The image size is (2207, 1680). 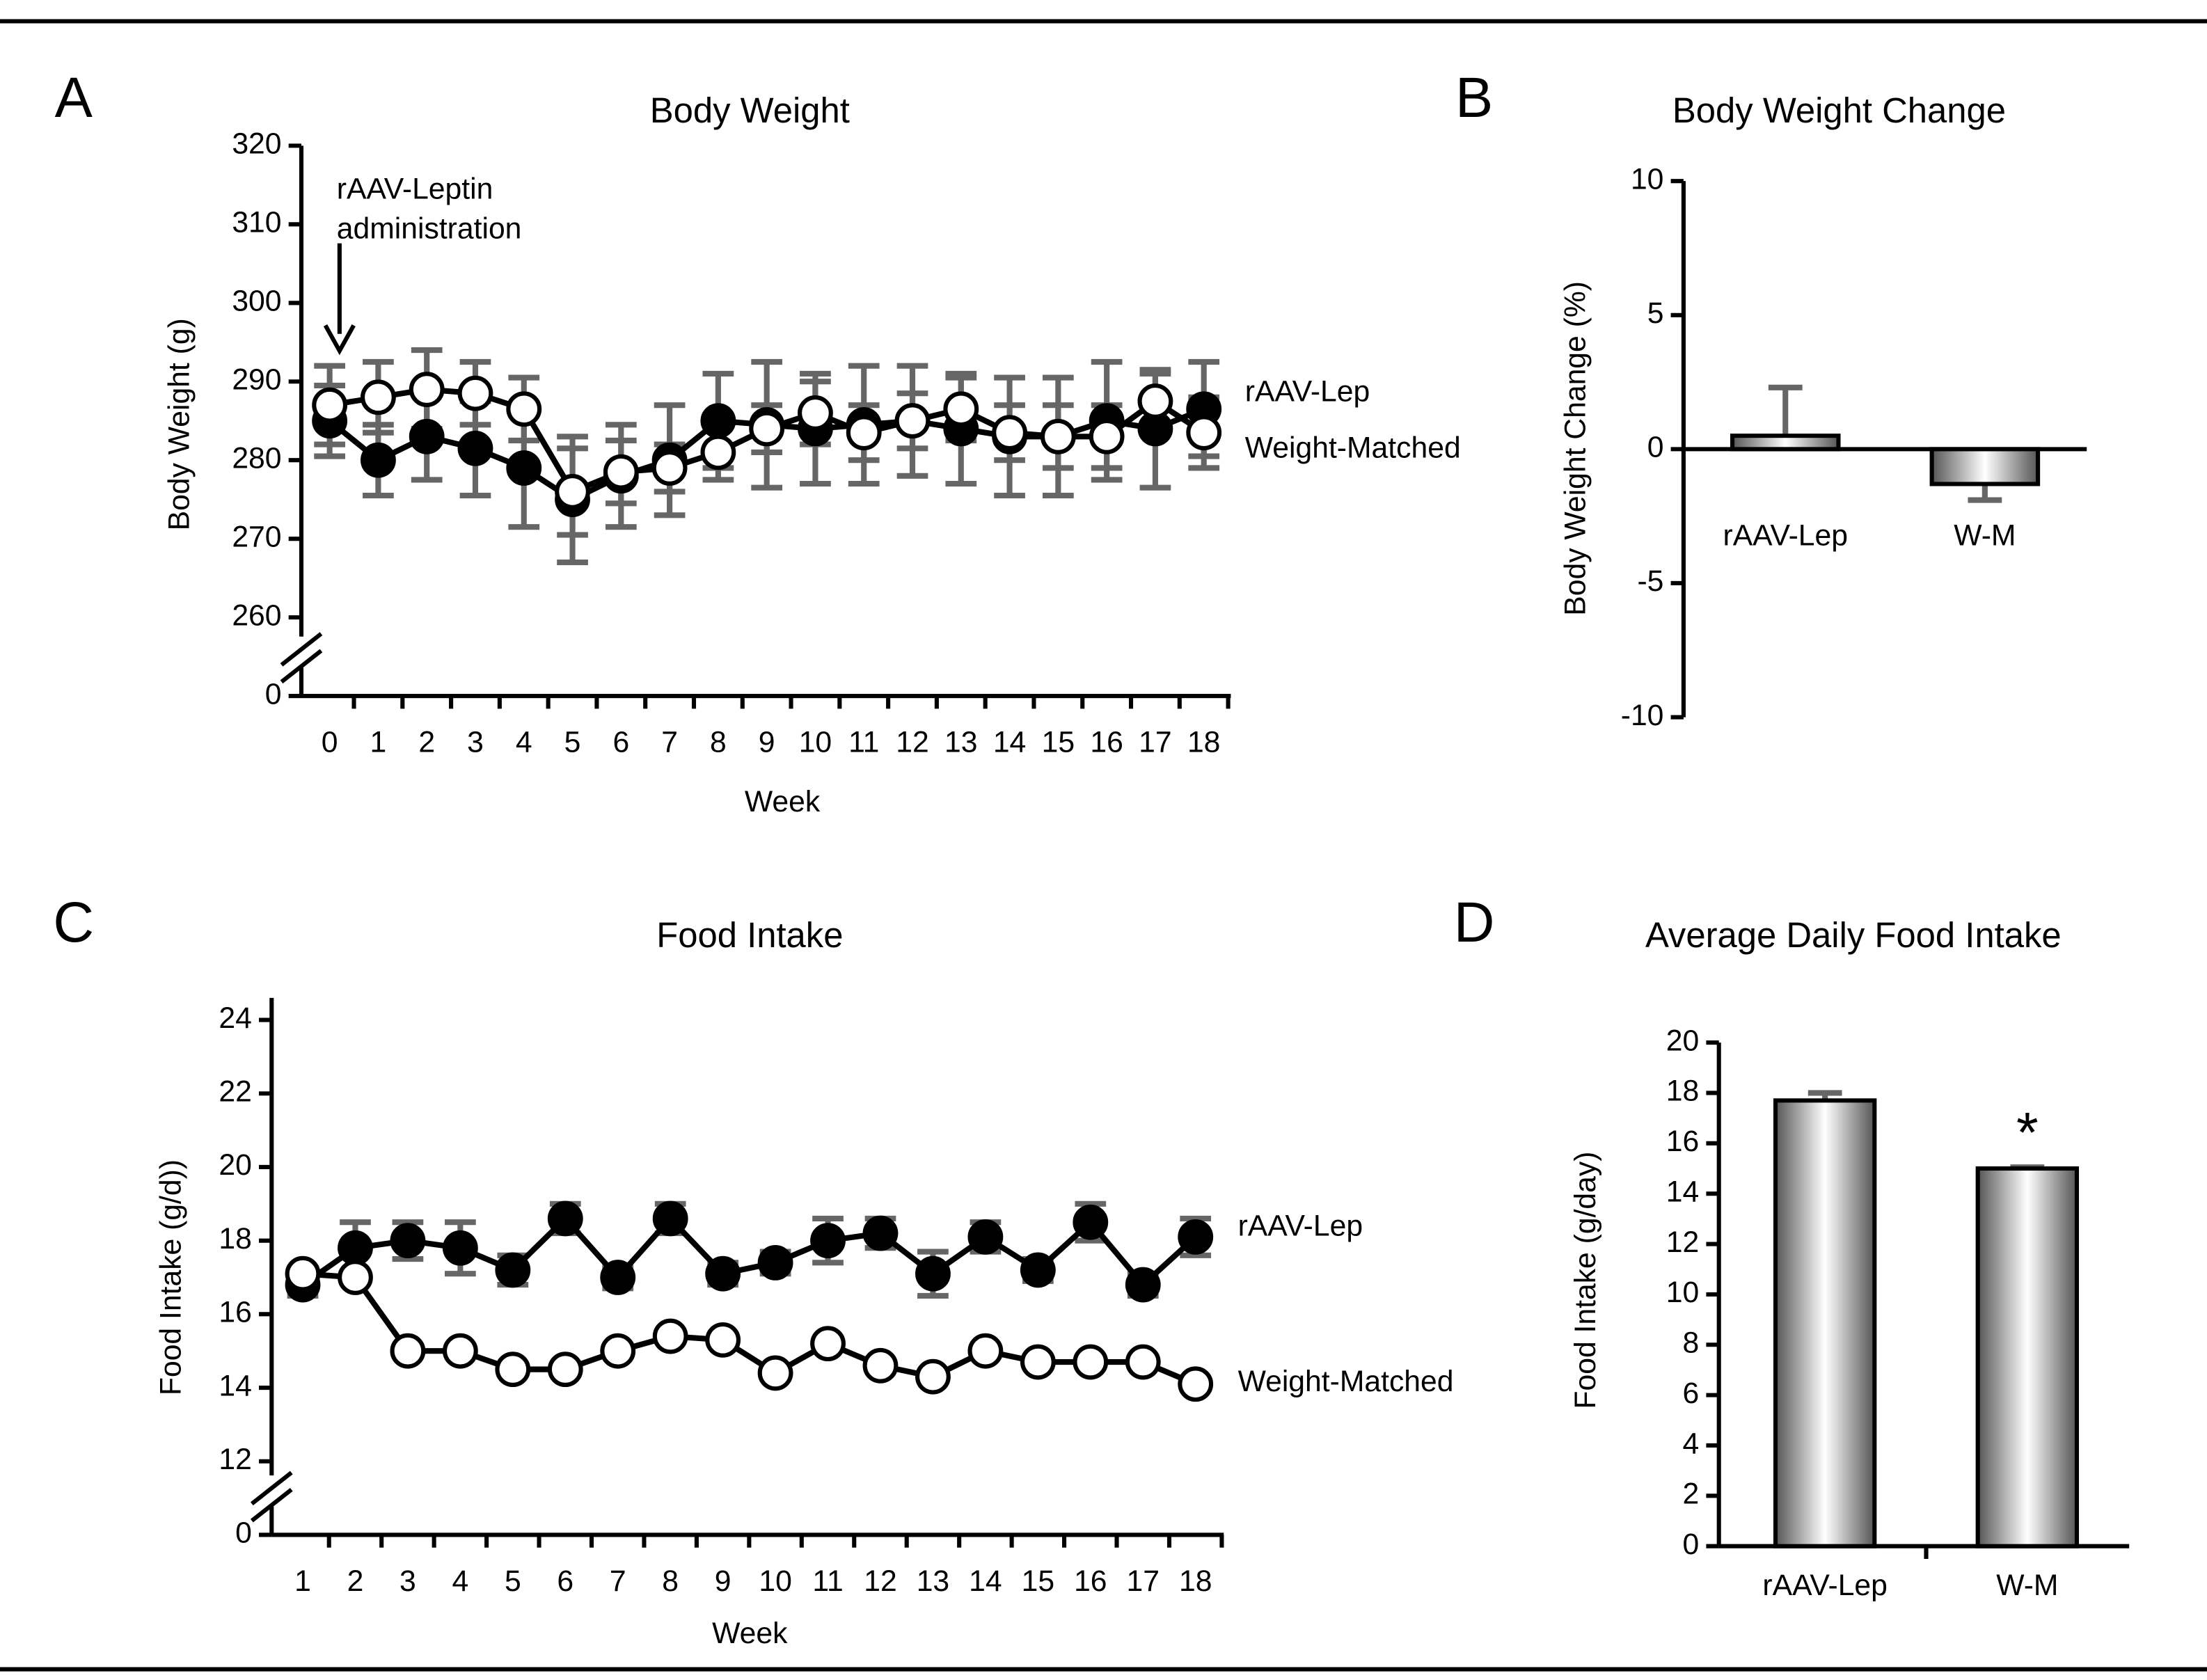 What do you see at coordinates (1655, 313) in the screenshot?
I see `y-tick-label: 5` at bounding box center [1655, 313].